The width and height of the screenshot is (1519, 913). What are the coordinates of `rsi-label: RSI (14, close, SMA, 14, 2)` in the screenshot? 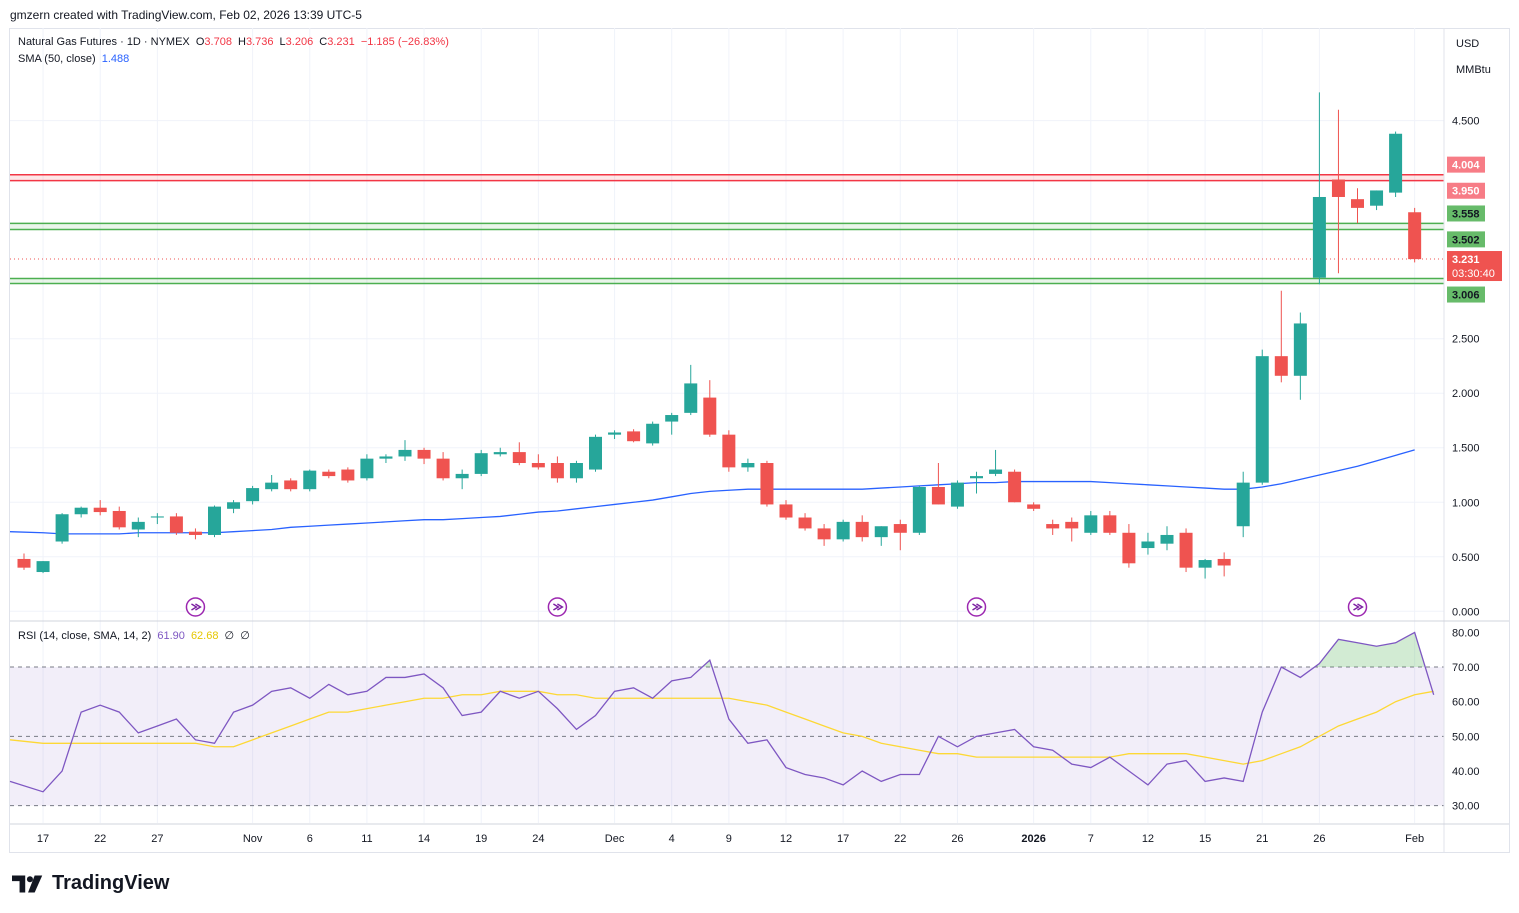 It's located at (85, 636).